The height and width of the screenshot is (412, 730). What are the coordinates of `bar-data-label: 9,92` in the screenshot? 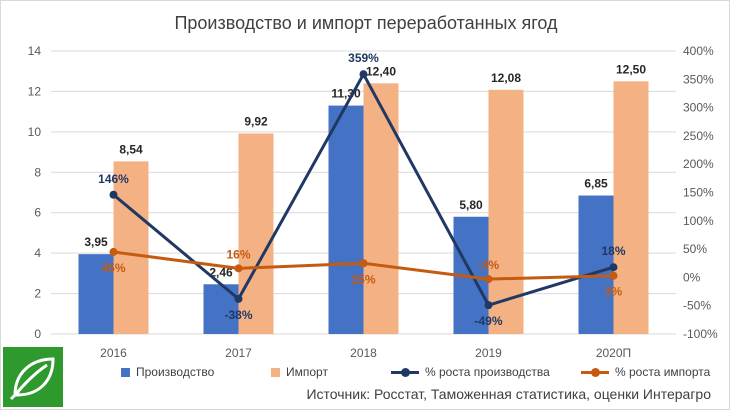 It's located at (256, 121).